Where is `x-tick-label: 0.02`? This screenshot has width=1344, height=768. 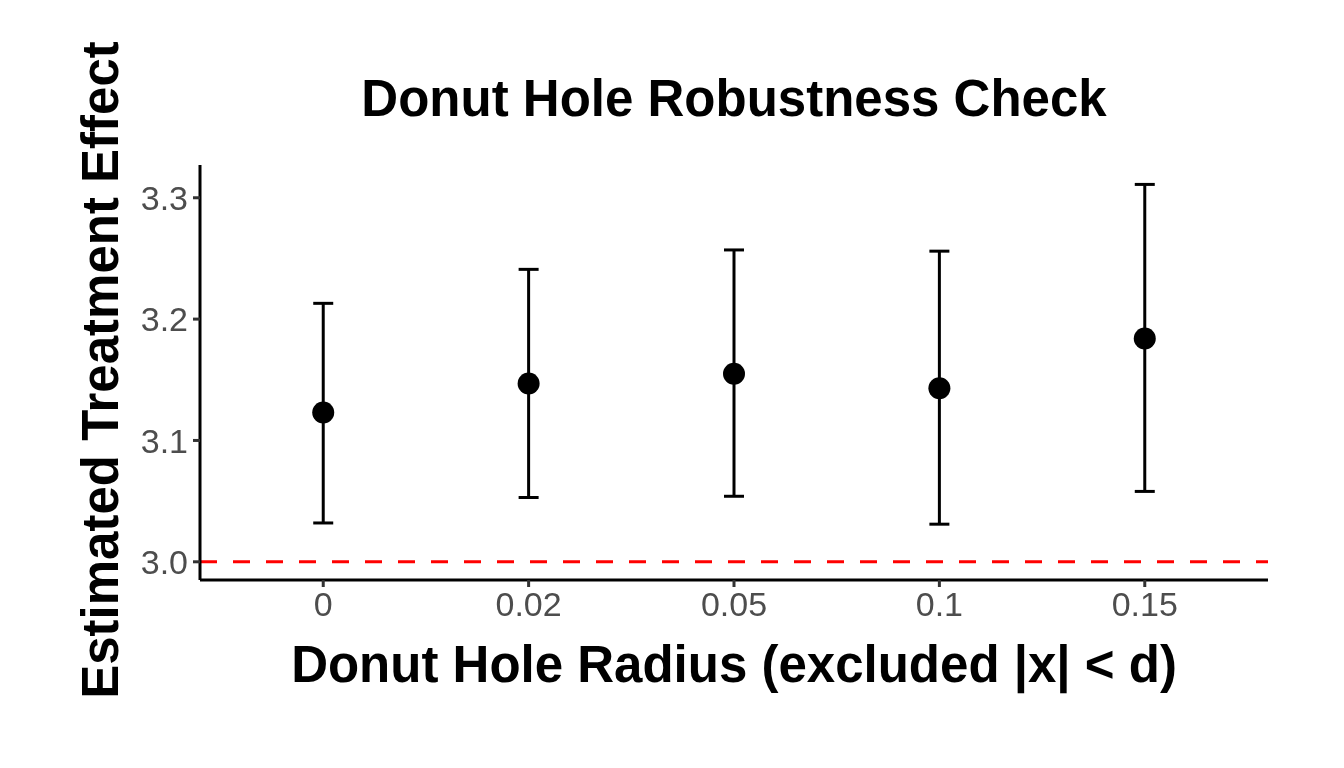
x-tick-label: 0.02 is located at coordinates (528, 604).